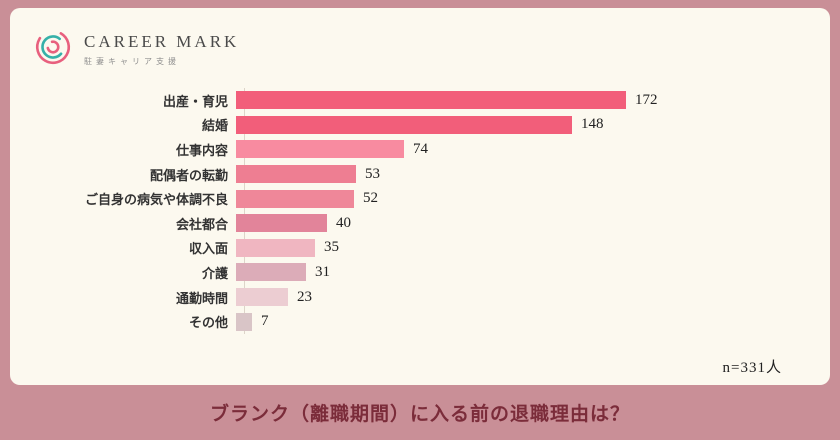 This screenshot has height=440, width=840. What do you see at coordinates (331, 247) in the screenshot?
I see `bar-value-label: 35` at bounding box center [331, 247].